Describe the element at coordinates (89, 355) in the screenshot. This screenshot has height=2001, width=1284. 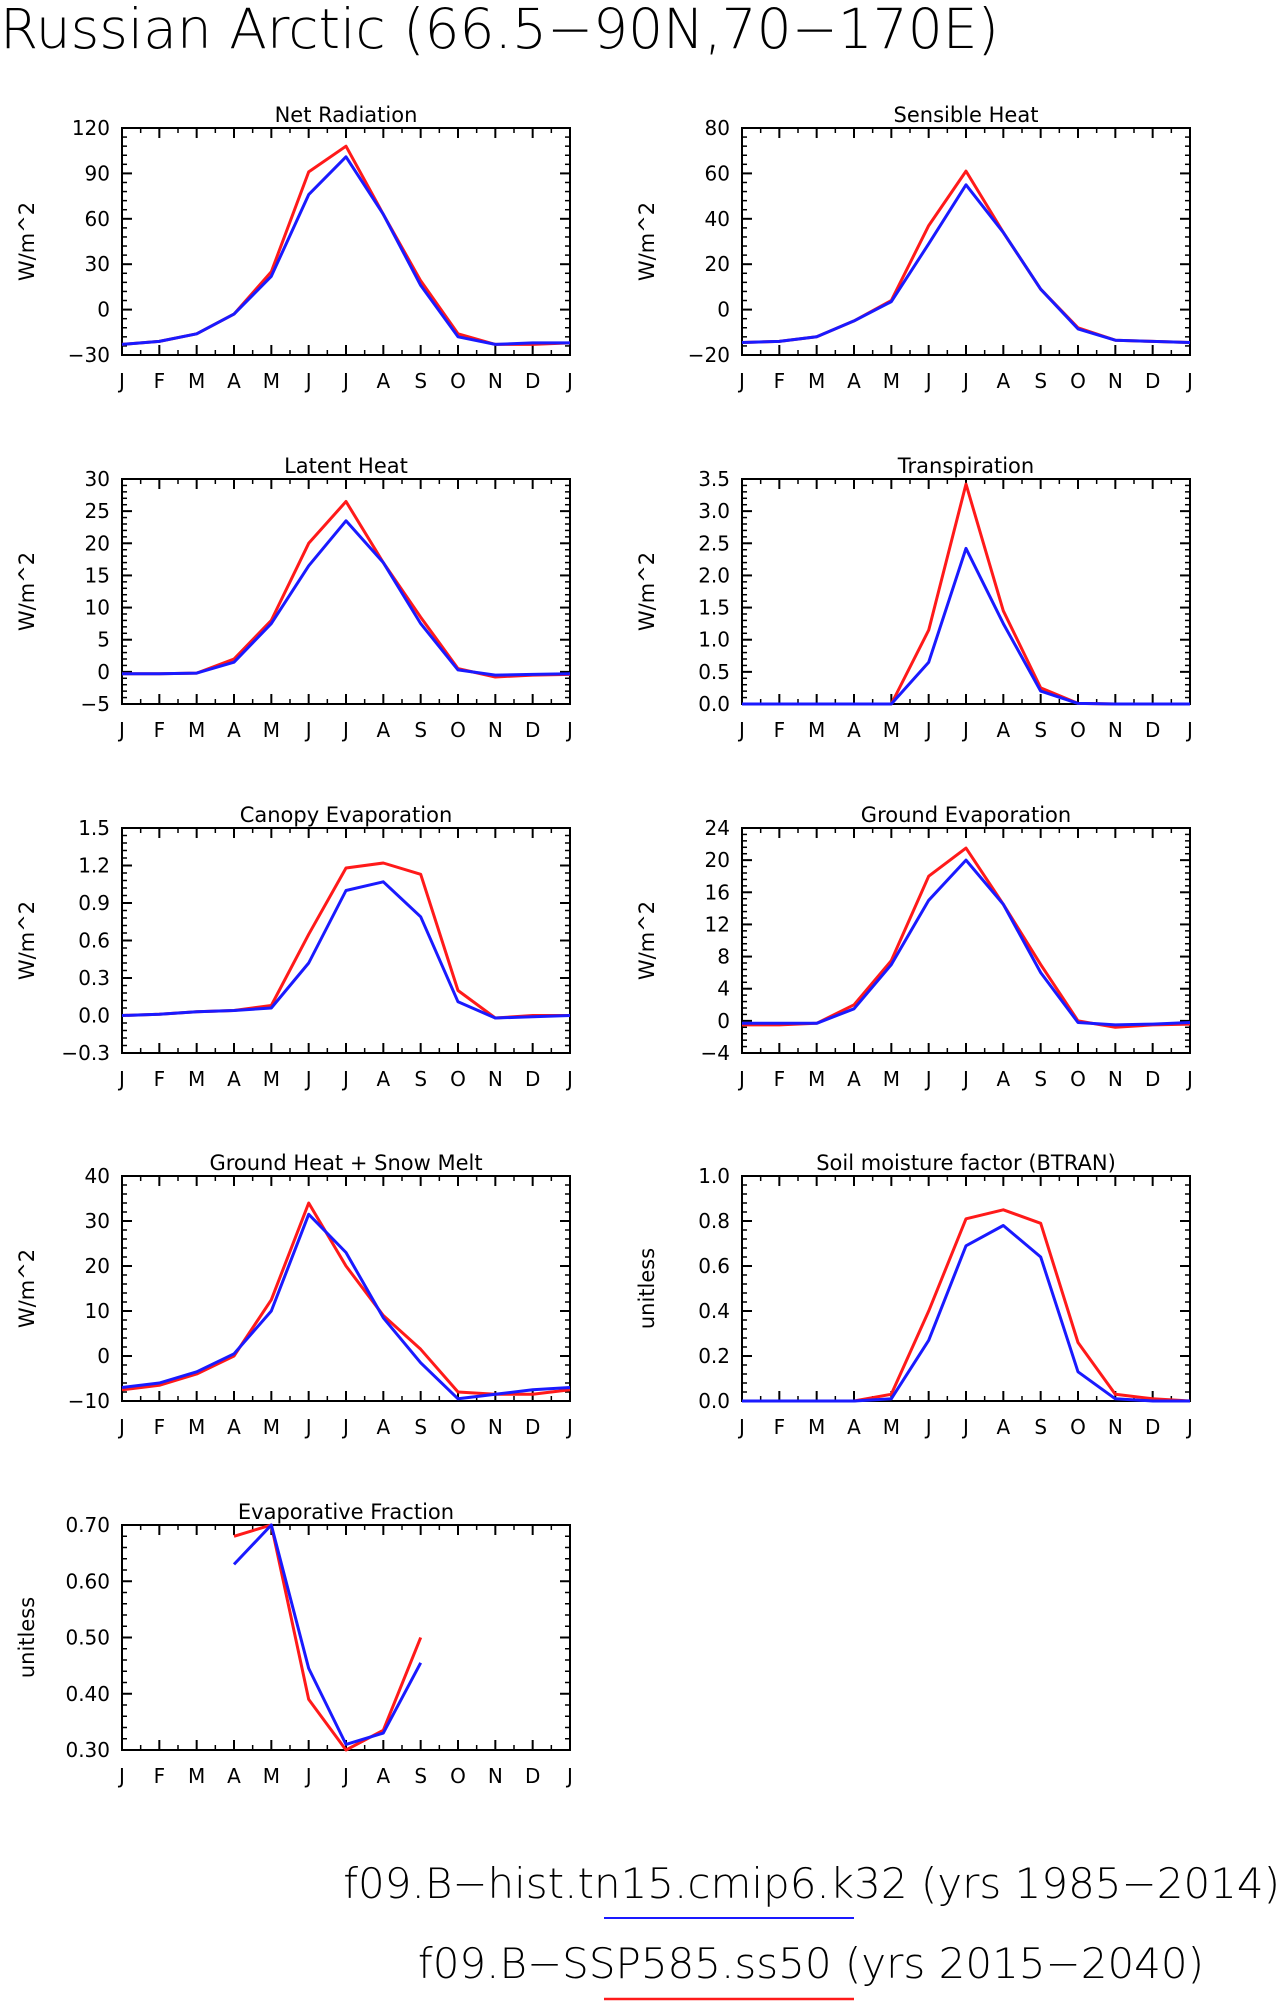
I see `y-tick-label: −30` at that location.